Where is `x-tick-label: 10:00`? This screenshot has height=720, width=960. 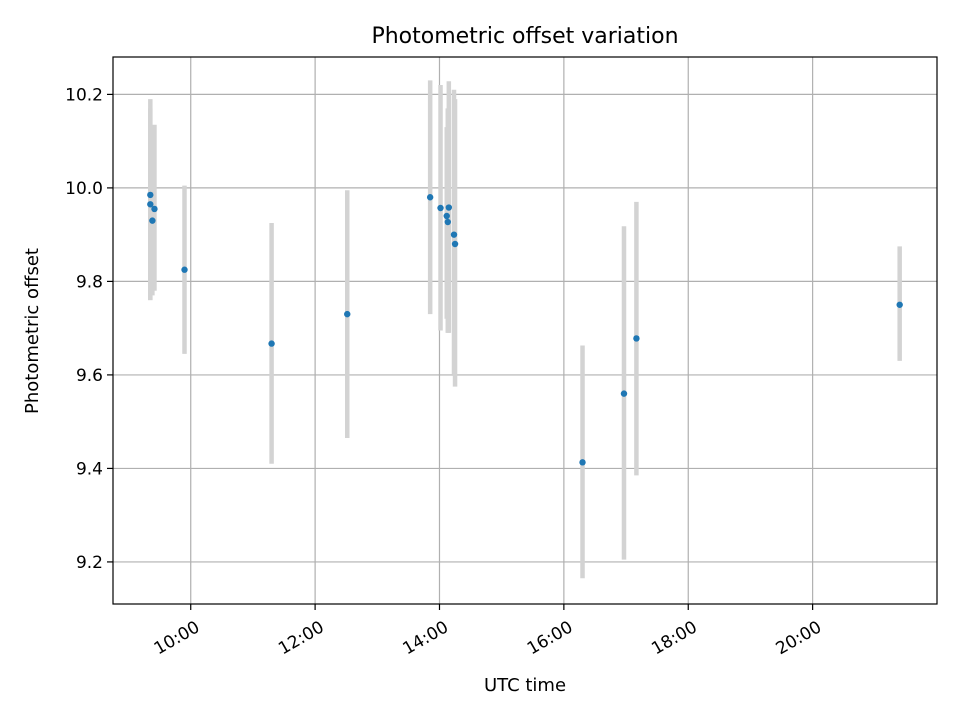 x-tick-label: 10:00 is located at coordinates (177, 638).